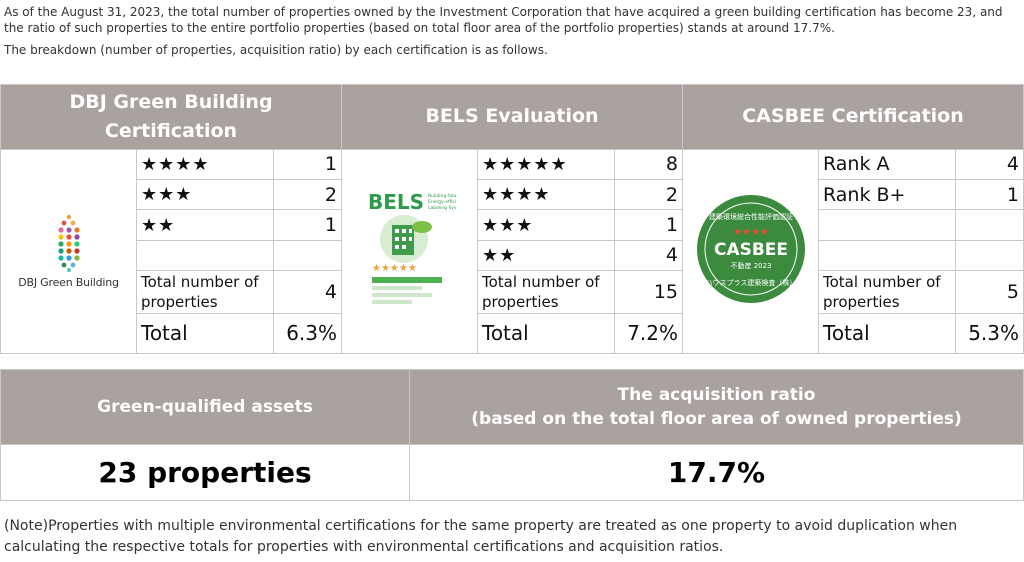 This screenshot has height=562, width=1024. Describe the element at coordinates (205, 195) in the screenshot. I see `dbj-rank-2: ★★★` at that location.